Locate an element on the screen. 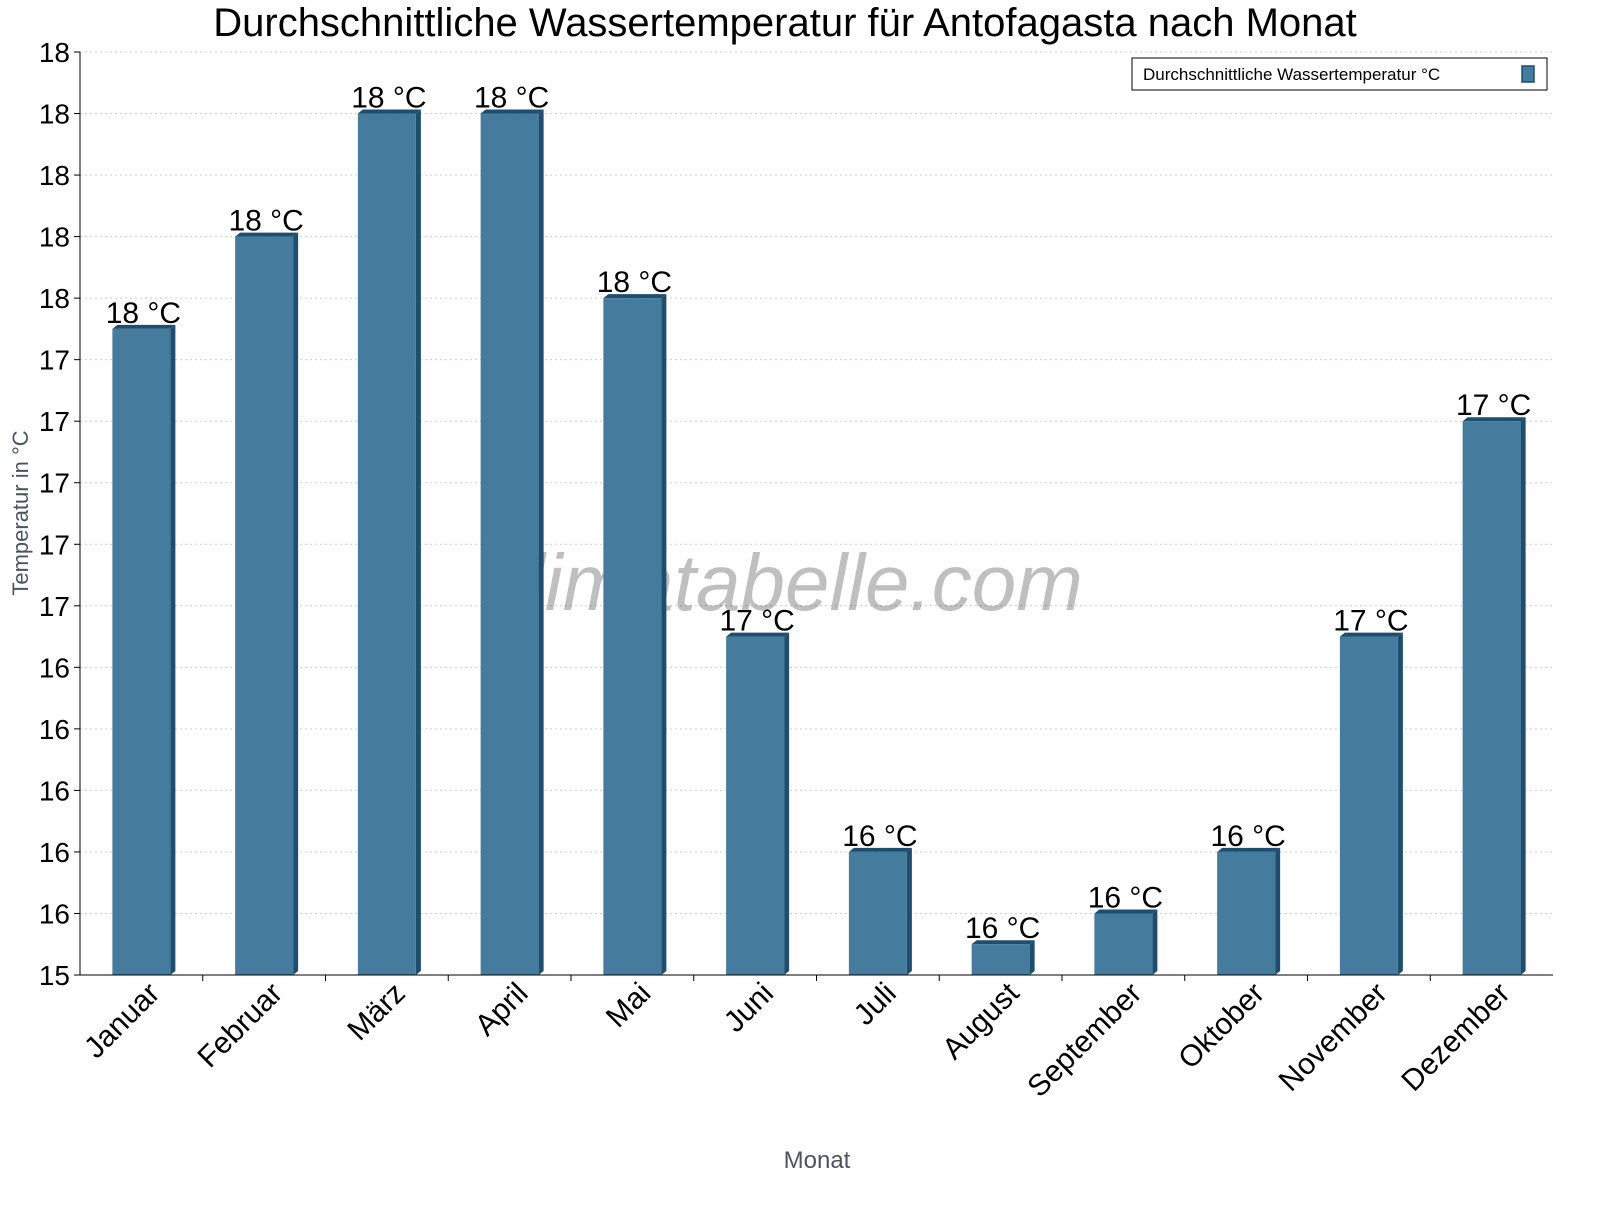 The width and height of the screenshot is (1600, 1205). x-tick-label: April is located at coordinates (502, 1010).